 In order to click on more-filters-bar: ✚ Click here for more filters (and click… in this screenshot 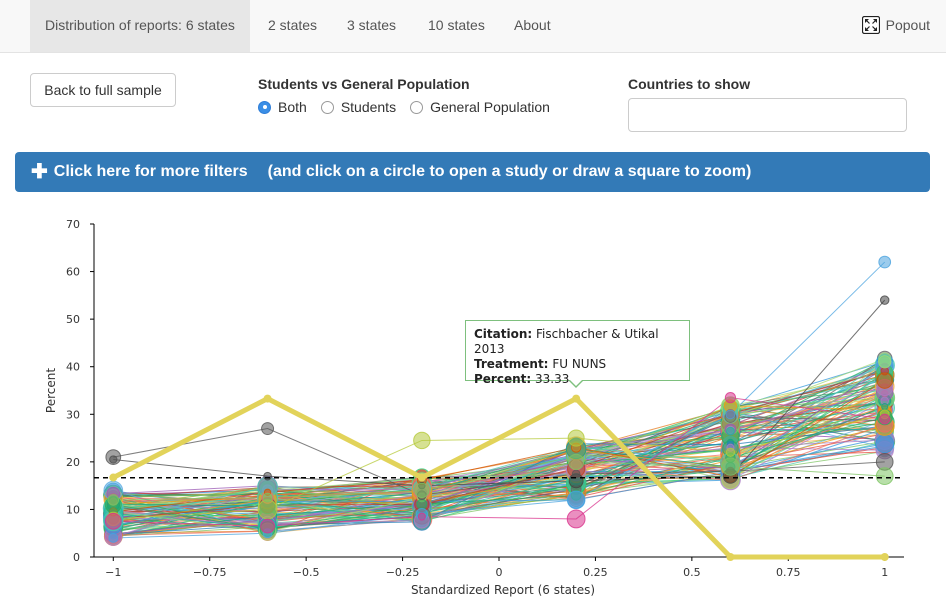, I will do `click(472, 172)`.